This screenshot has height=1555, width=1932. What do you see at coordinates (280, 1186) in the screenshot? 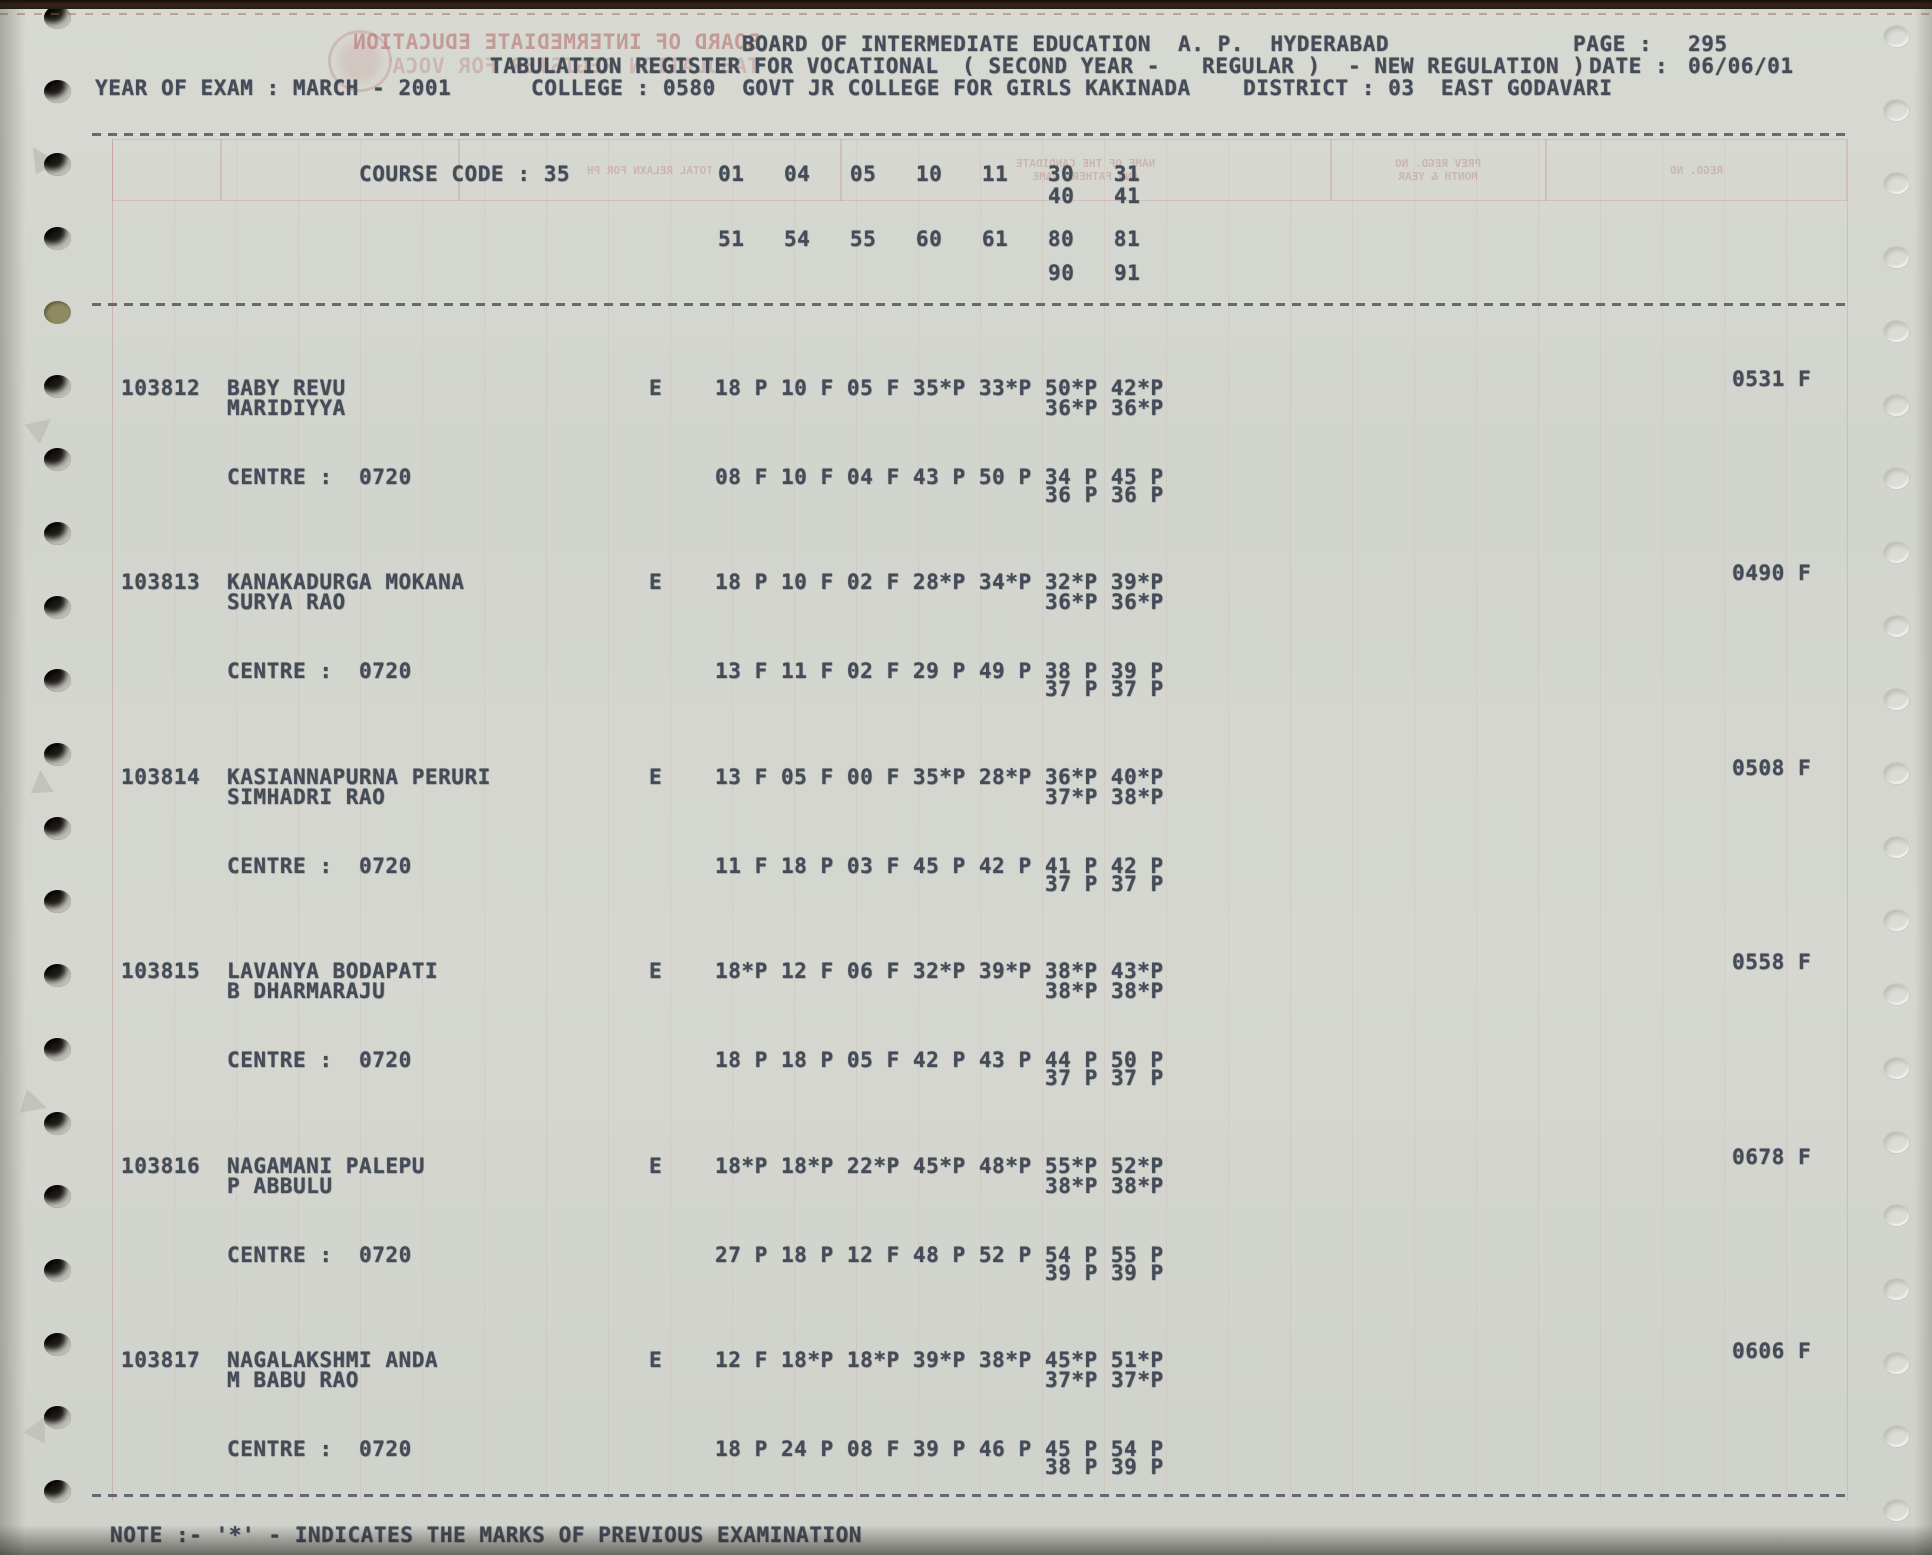
I see `father-name: P ABBULU` at bounding box center [280, 1186].